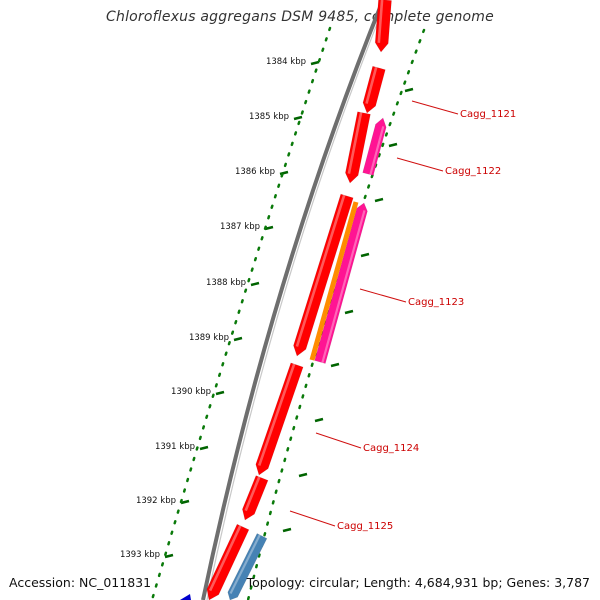  What do you see at coordinates (343, 286) in the screenshot?
I see `gene-magenta-2-shine` at bounding box center [343, 286].